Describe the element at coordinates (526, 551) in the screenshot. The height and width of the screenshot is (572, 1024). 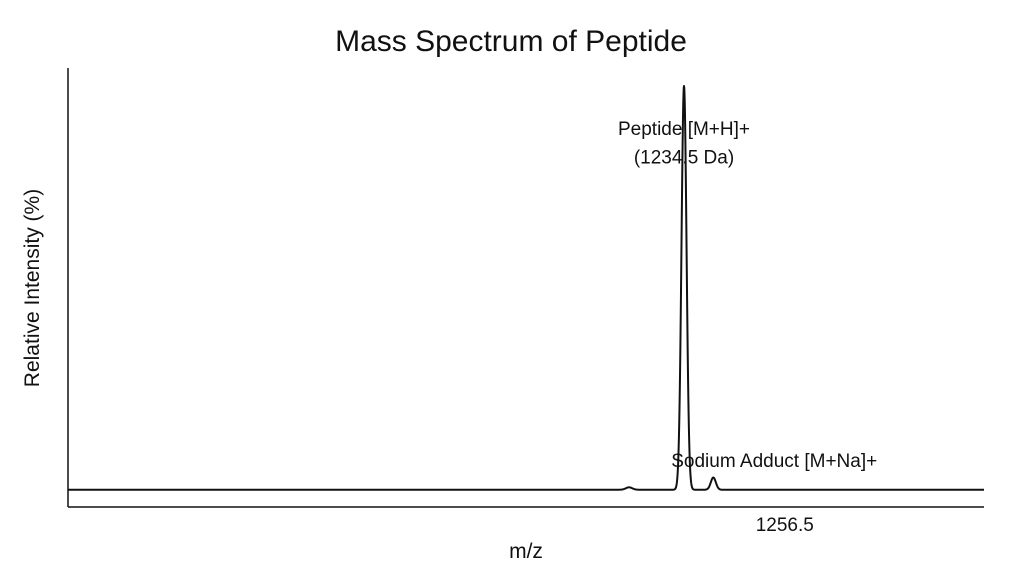
I see `x-axis-label: m/z` at that location.